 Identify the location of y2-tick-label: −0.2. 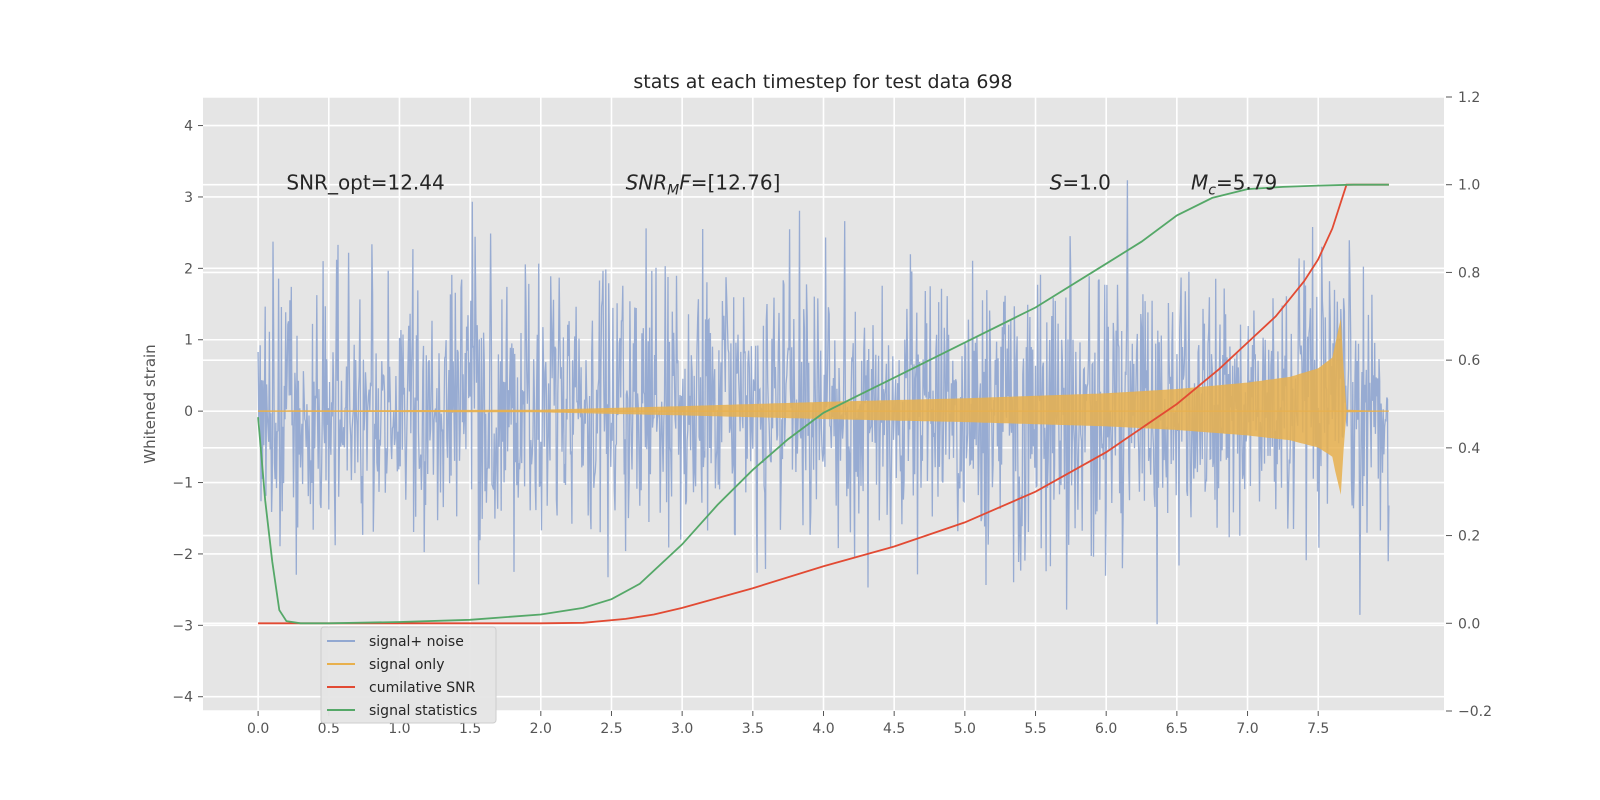
(1475, 712).